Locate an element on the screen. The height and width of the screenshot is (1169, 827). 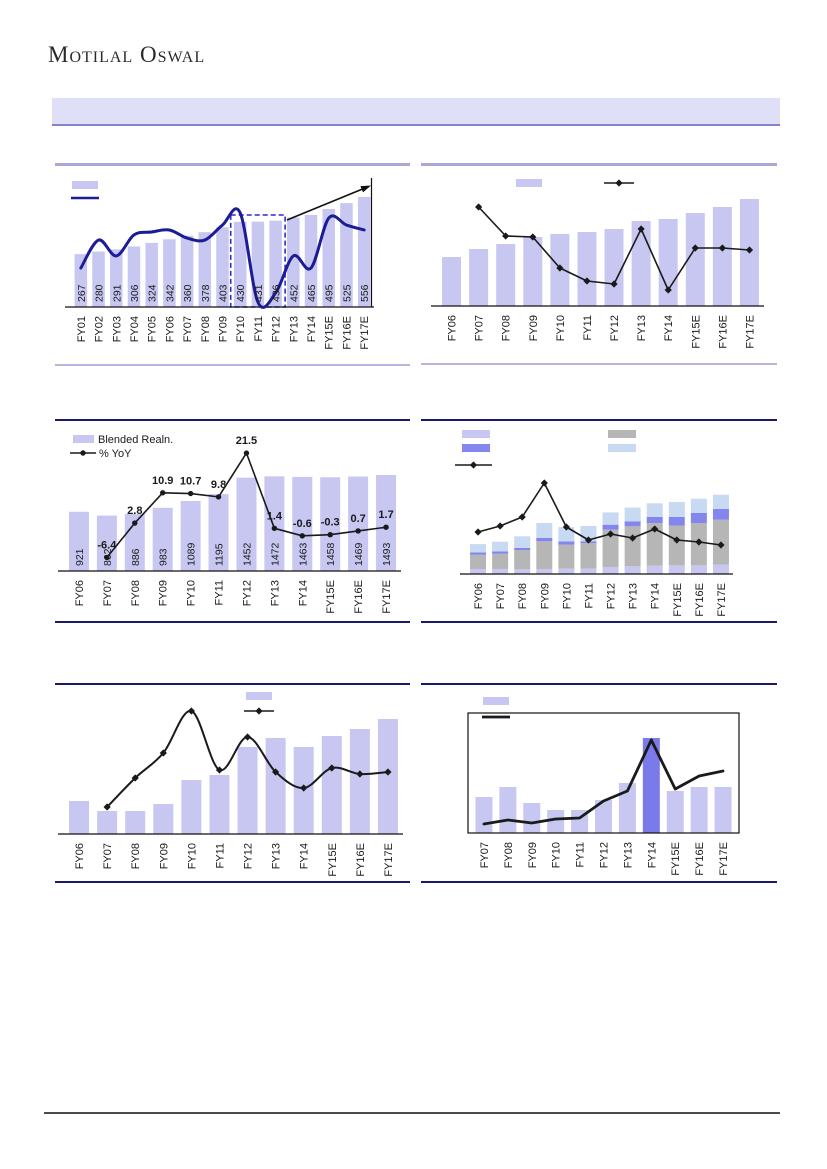
legend-label: % YoY is located at coordinates (115, 454).